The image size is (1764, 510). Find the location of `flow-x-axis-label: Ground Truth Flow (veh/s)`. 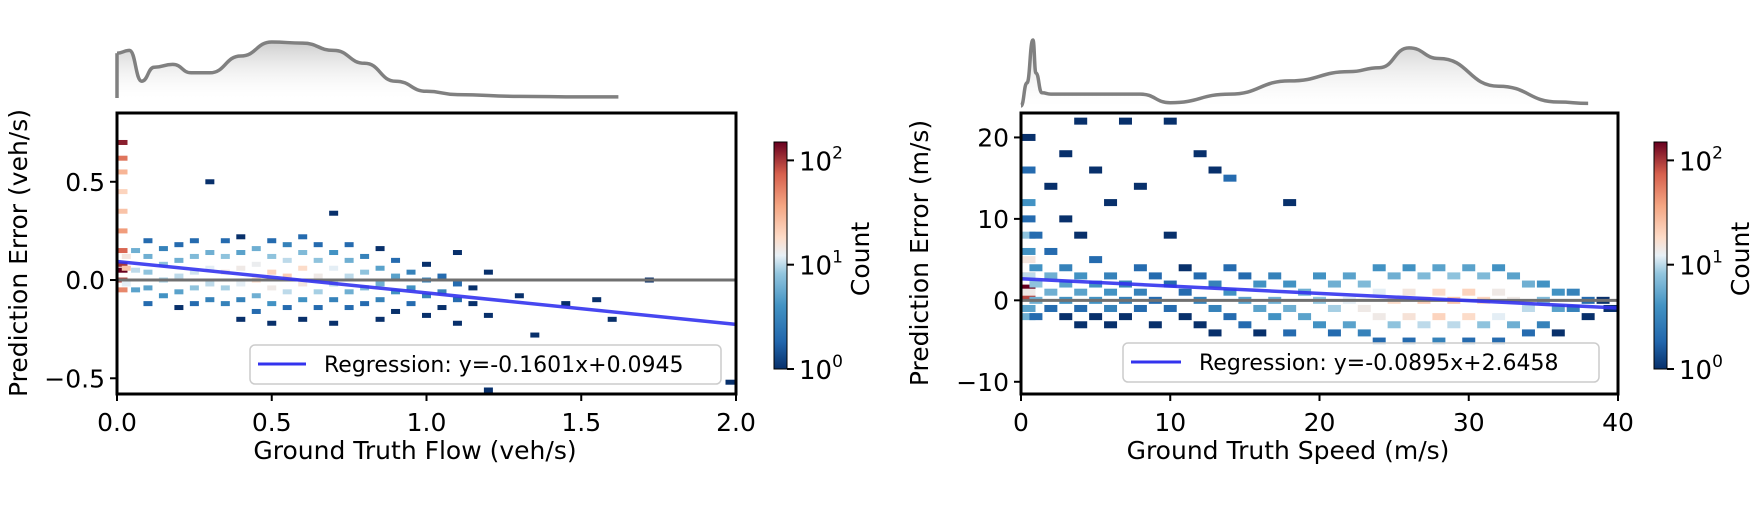

flow-x-axis-label: Ground Truth Flow (veh/s) is located at coordinates (414, 450).